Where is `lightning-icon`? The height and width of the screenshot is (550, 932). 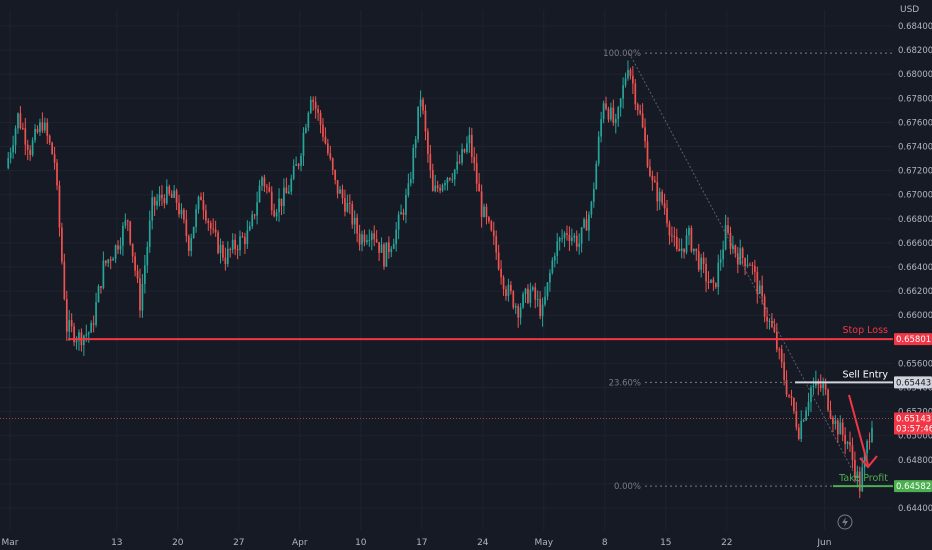 lightning-icon is located at coordinates (845, 522).